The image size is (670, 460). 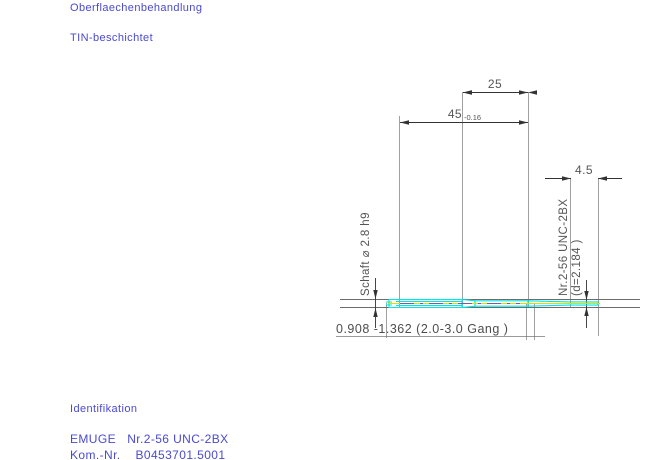 I want to click on tool-tip, so click(x=563, y=303).